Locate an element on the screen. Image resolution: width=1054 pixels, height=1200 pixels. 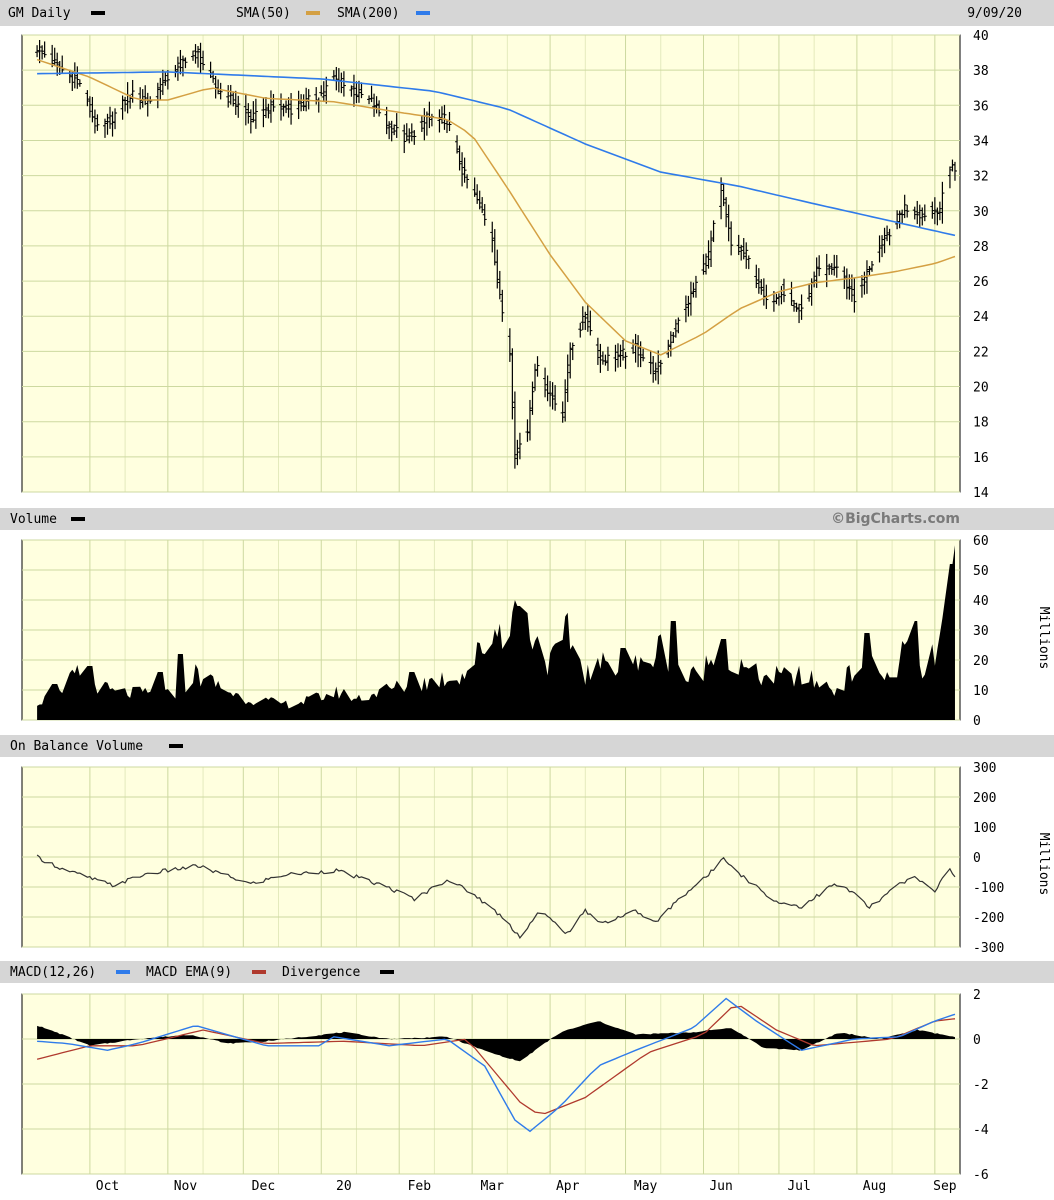
volume-y-tick-label: 20 is located at coordinates (981, 661).